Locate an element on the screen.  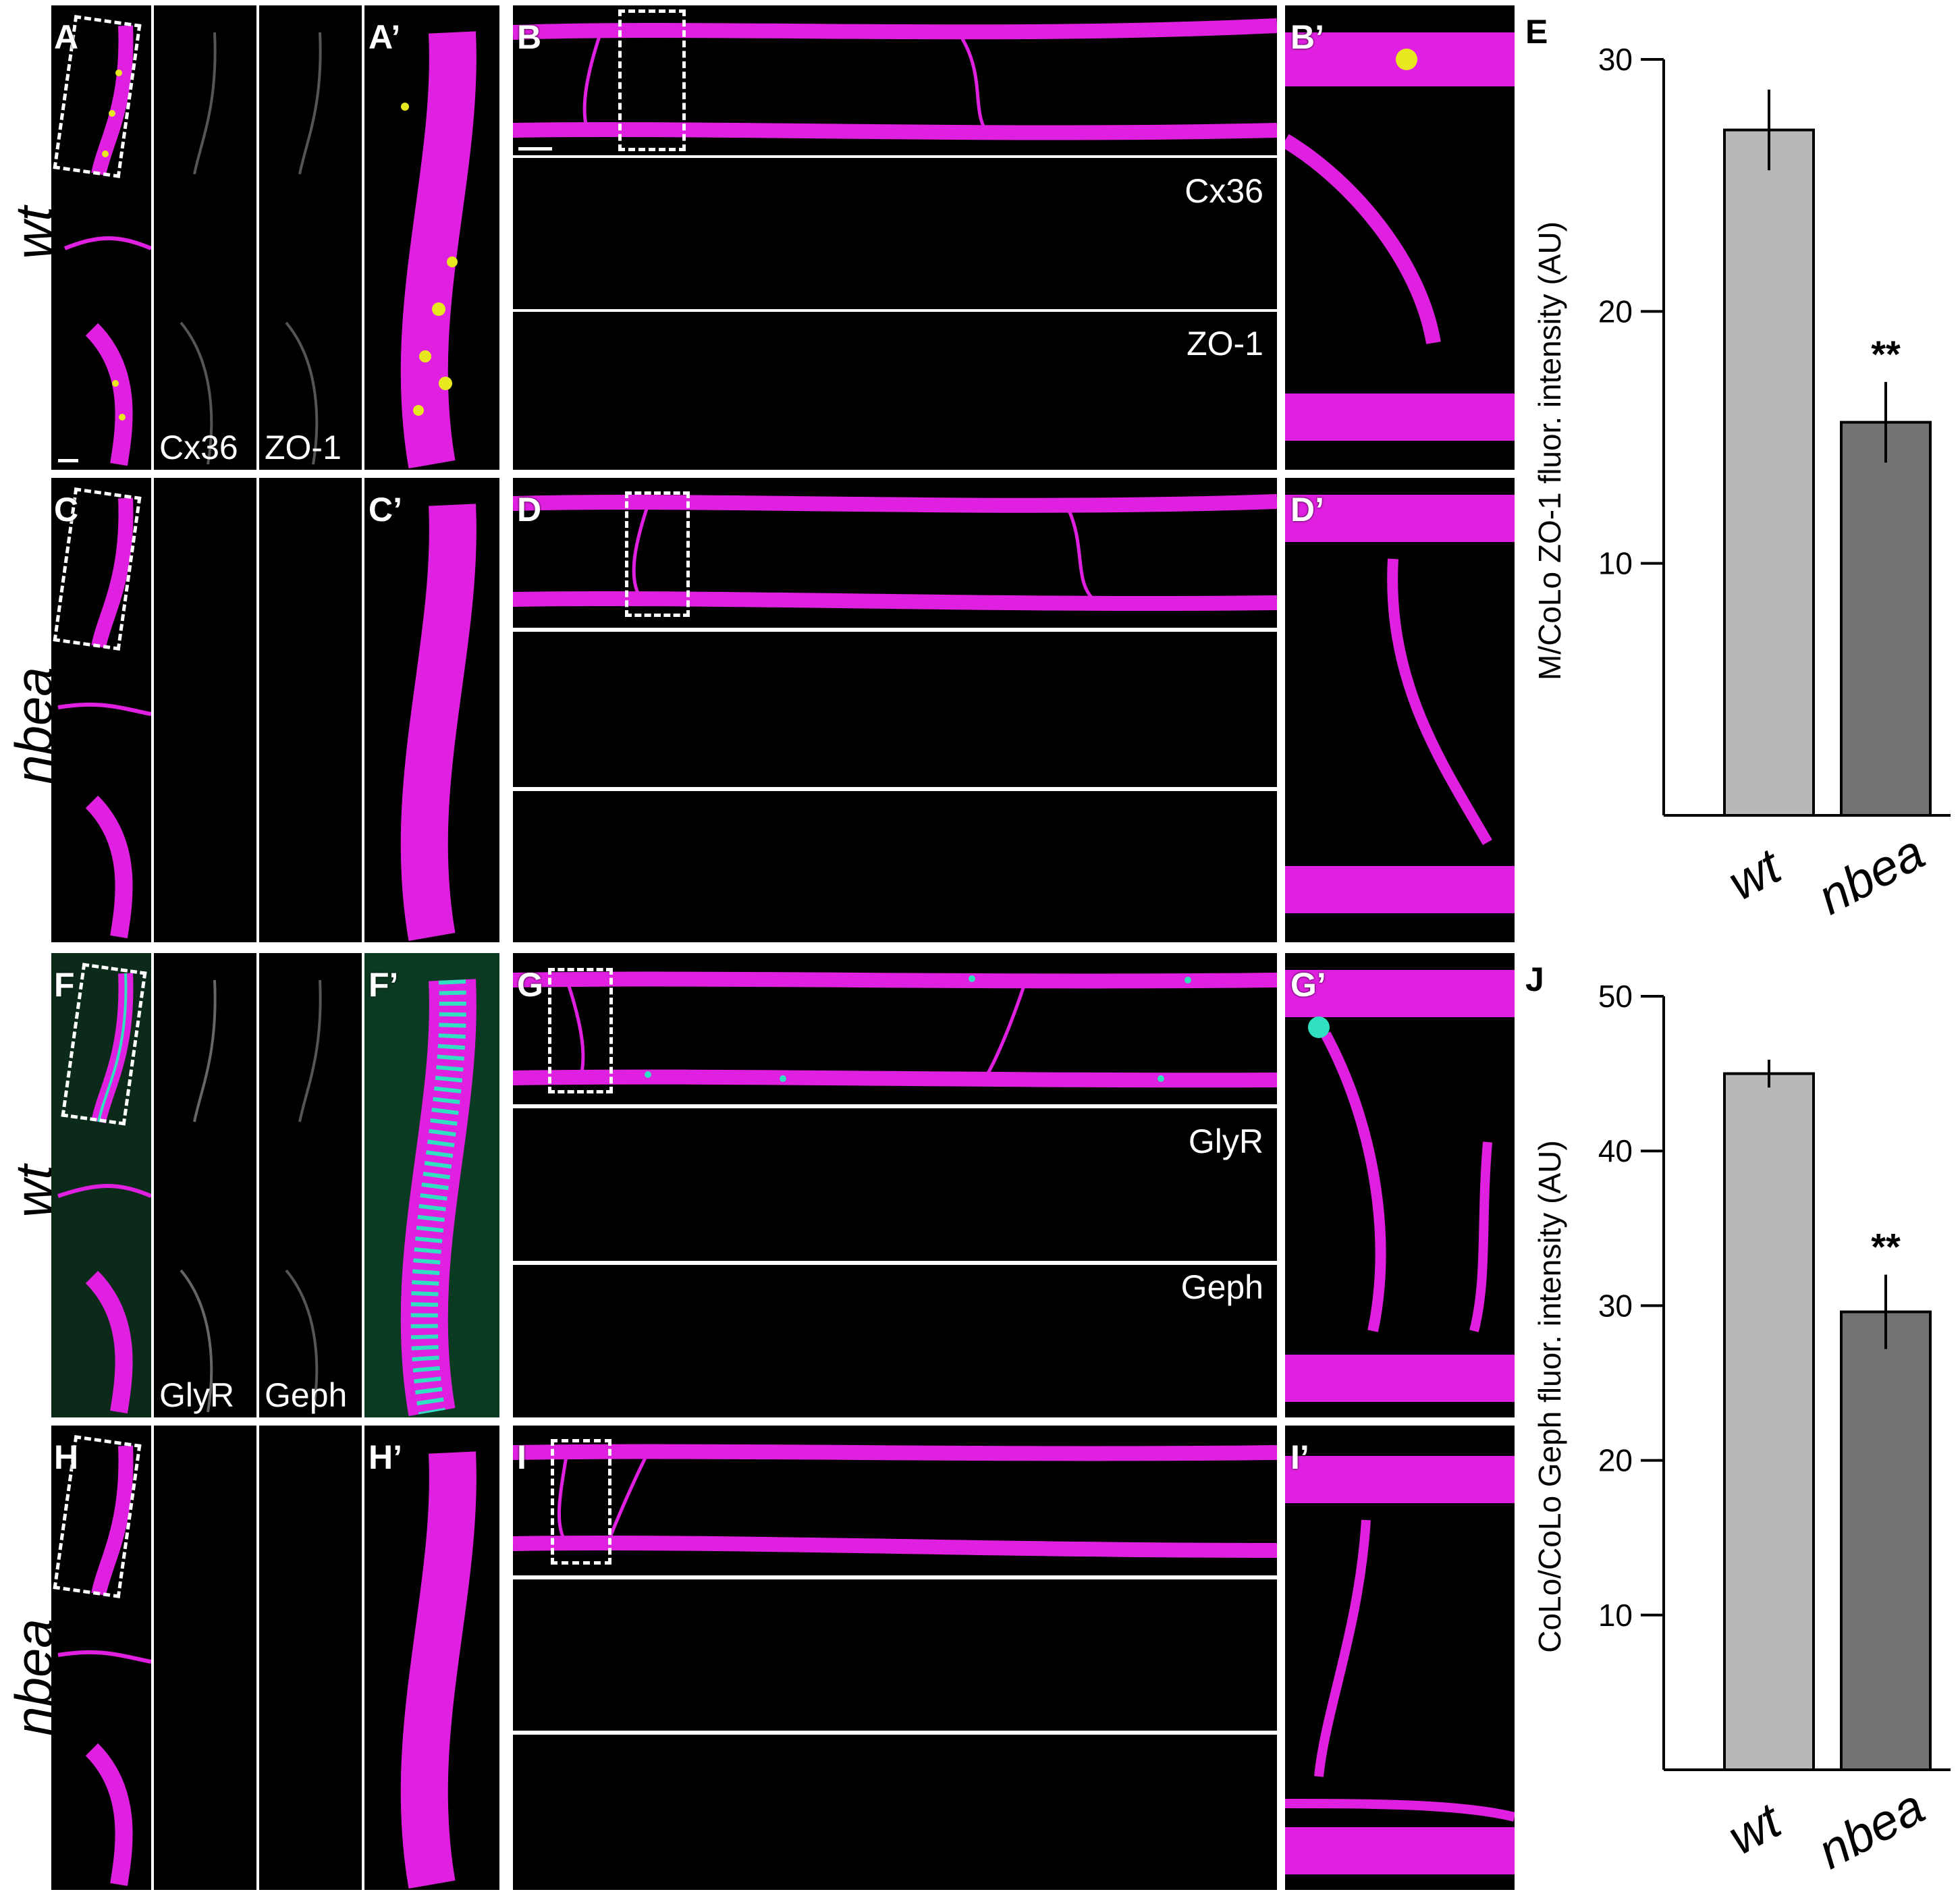
panel-label-c-prime: C’ is located at coordinates (386, 510).